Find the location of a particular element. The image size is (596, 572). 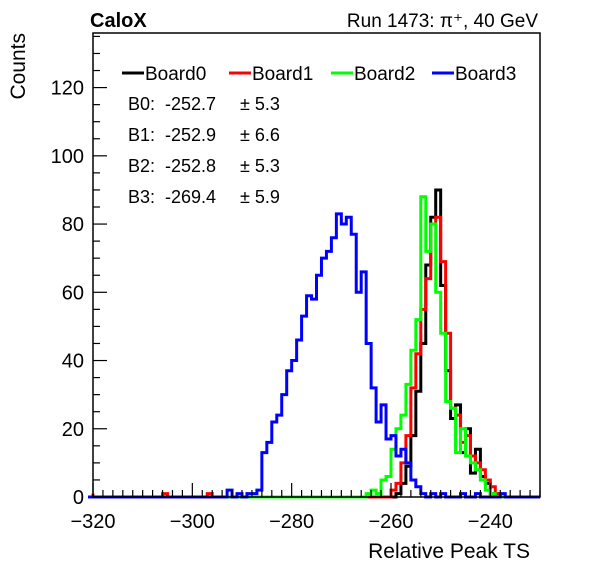

legend-label-board0: Board0 is located at coordinates (175, 74).